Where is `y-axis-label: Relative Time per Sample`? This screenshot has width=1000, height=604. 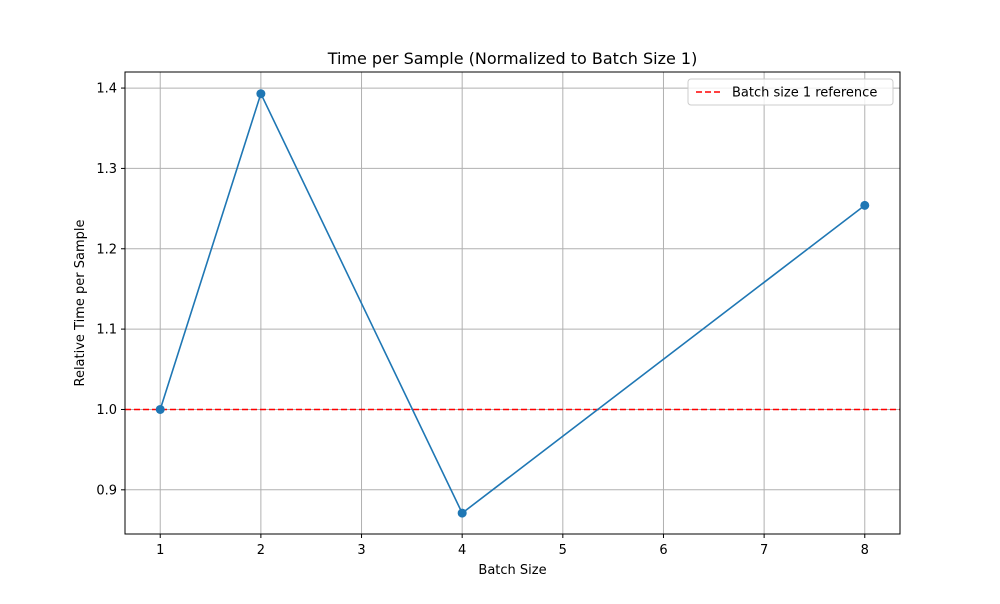 y-axis-label: Relative Time per Sample is located at coordinates (80, 303).